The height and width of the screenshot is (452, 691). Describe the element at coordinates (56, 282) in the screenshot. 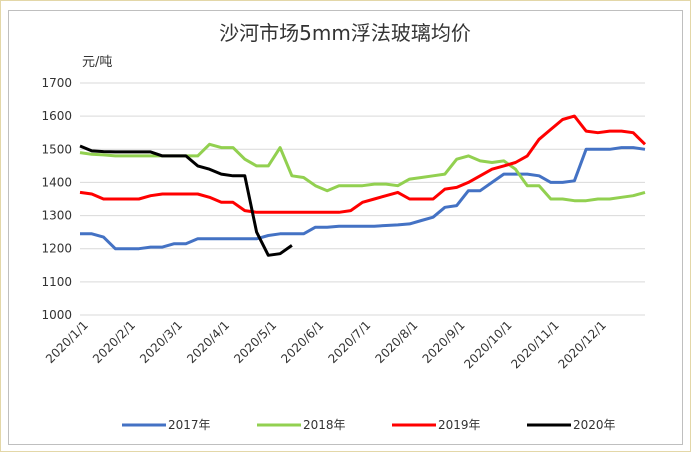

I see `y-tick-label: 1100` at that location.